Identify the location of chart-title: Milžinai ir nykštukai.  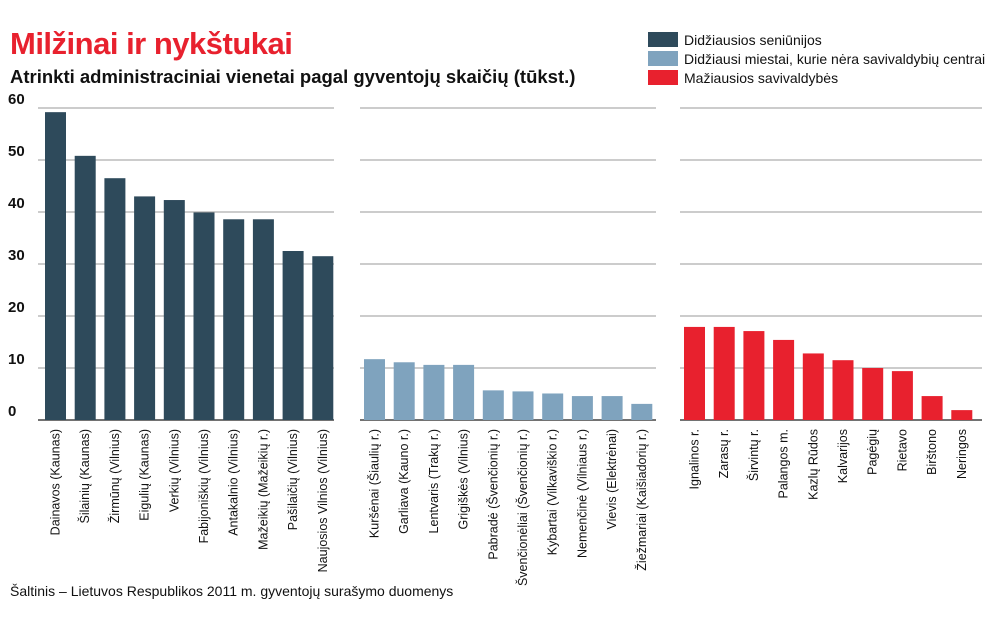
(151, 43).